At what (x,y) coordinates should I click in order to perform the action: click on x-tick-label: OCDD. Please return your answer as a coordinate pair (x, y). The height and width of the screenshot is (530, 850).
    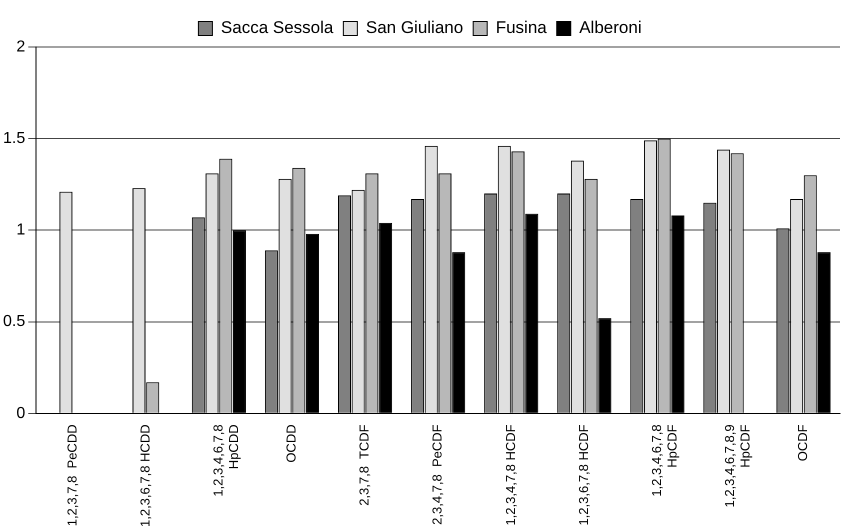
    Looking at the image, I should click on (291, 443).